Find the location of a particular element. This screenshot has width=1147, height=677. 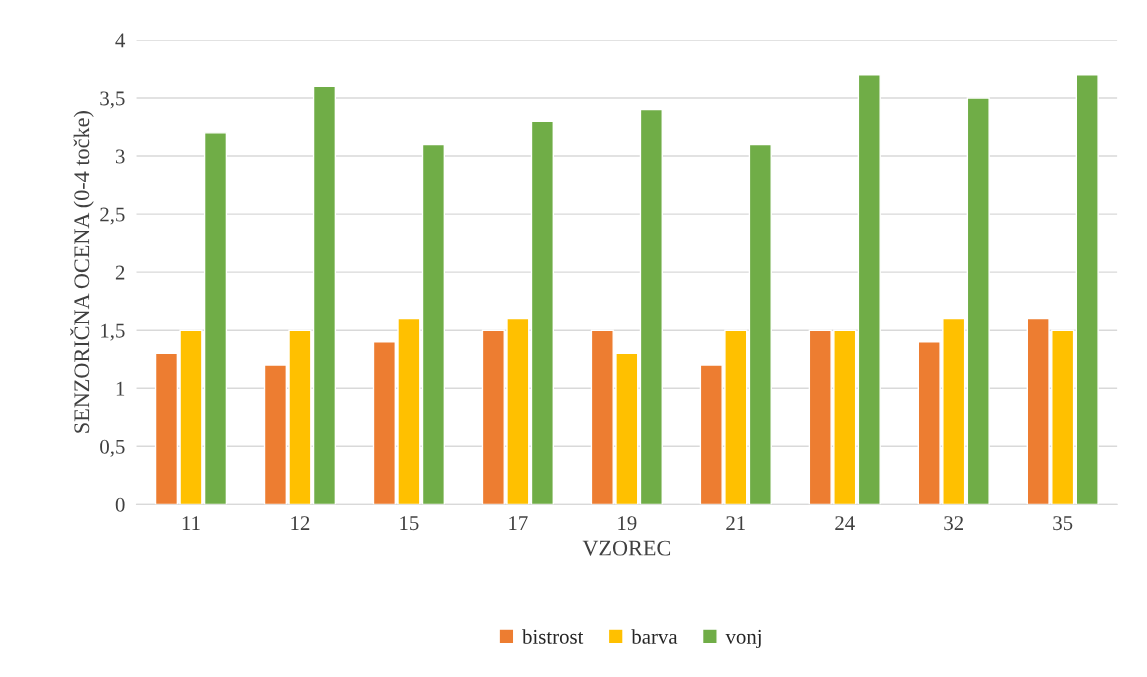

x-tick-label: 11 is located at coordinates (191, 523).